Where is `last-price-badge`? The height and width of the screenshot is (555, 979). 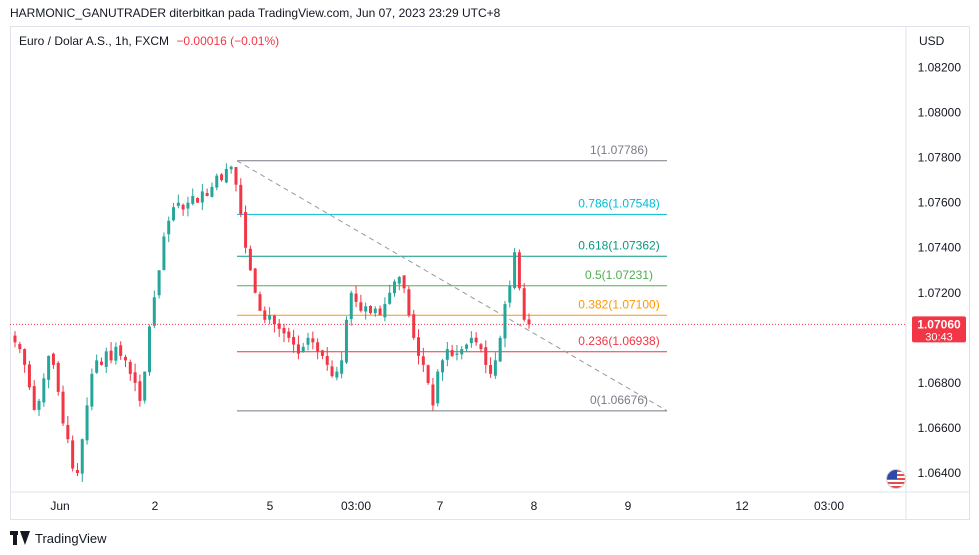
last-price-badge is located at coordinates (939, 329).